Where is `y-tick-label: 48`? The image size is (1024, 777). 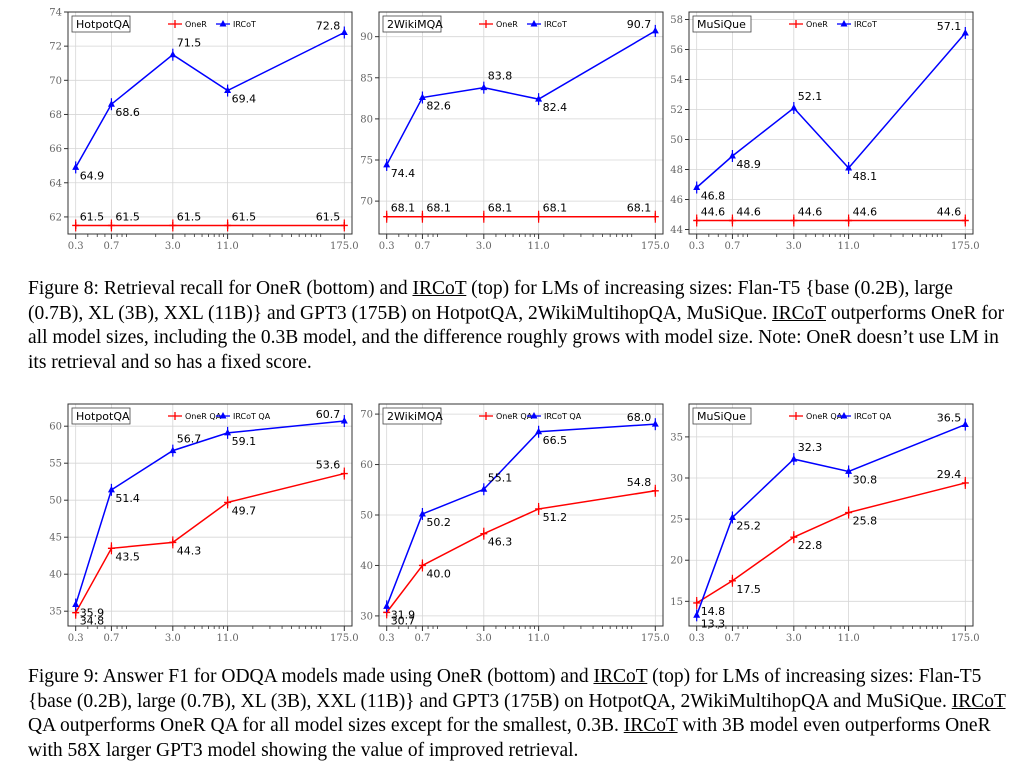
y-tick-label: 48 is located at coordinates (676, 170).